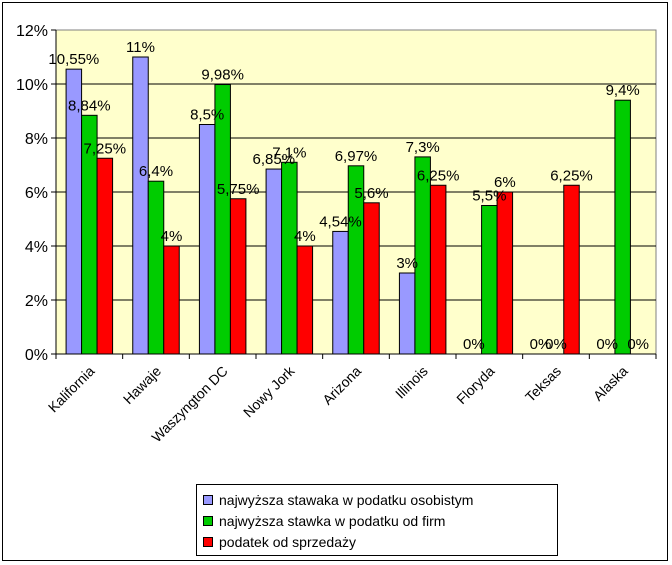 This screenshot has height=565, width=672. I want to click on data-label: 7,3%, so click(423, 147).